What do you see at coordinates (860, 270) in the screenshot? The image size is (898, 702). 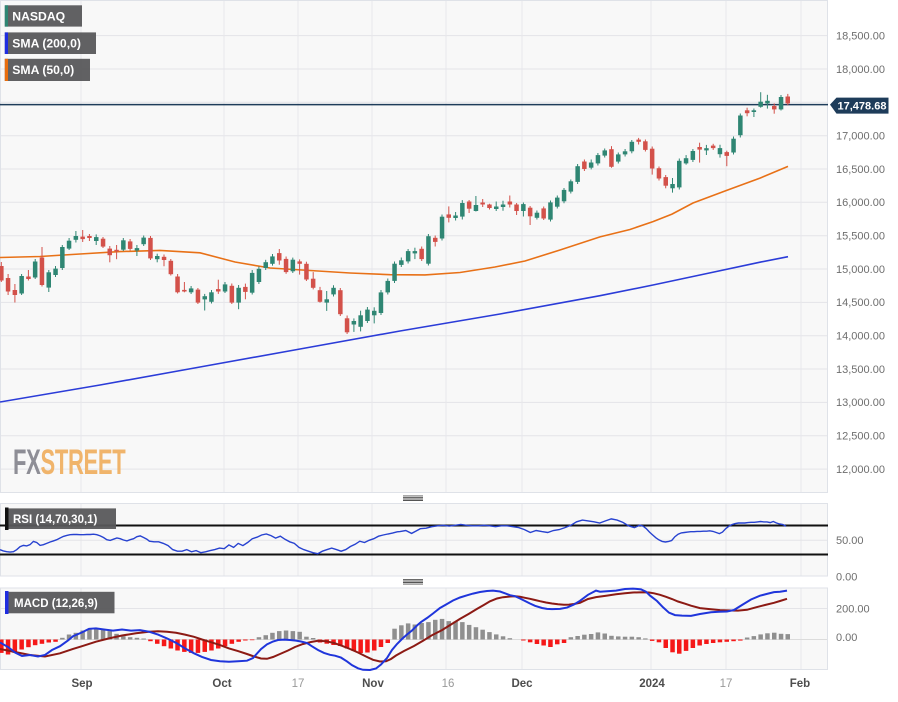 I see `svg-text: 15,000.00` at bounding box center [860, 270].